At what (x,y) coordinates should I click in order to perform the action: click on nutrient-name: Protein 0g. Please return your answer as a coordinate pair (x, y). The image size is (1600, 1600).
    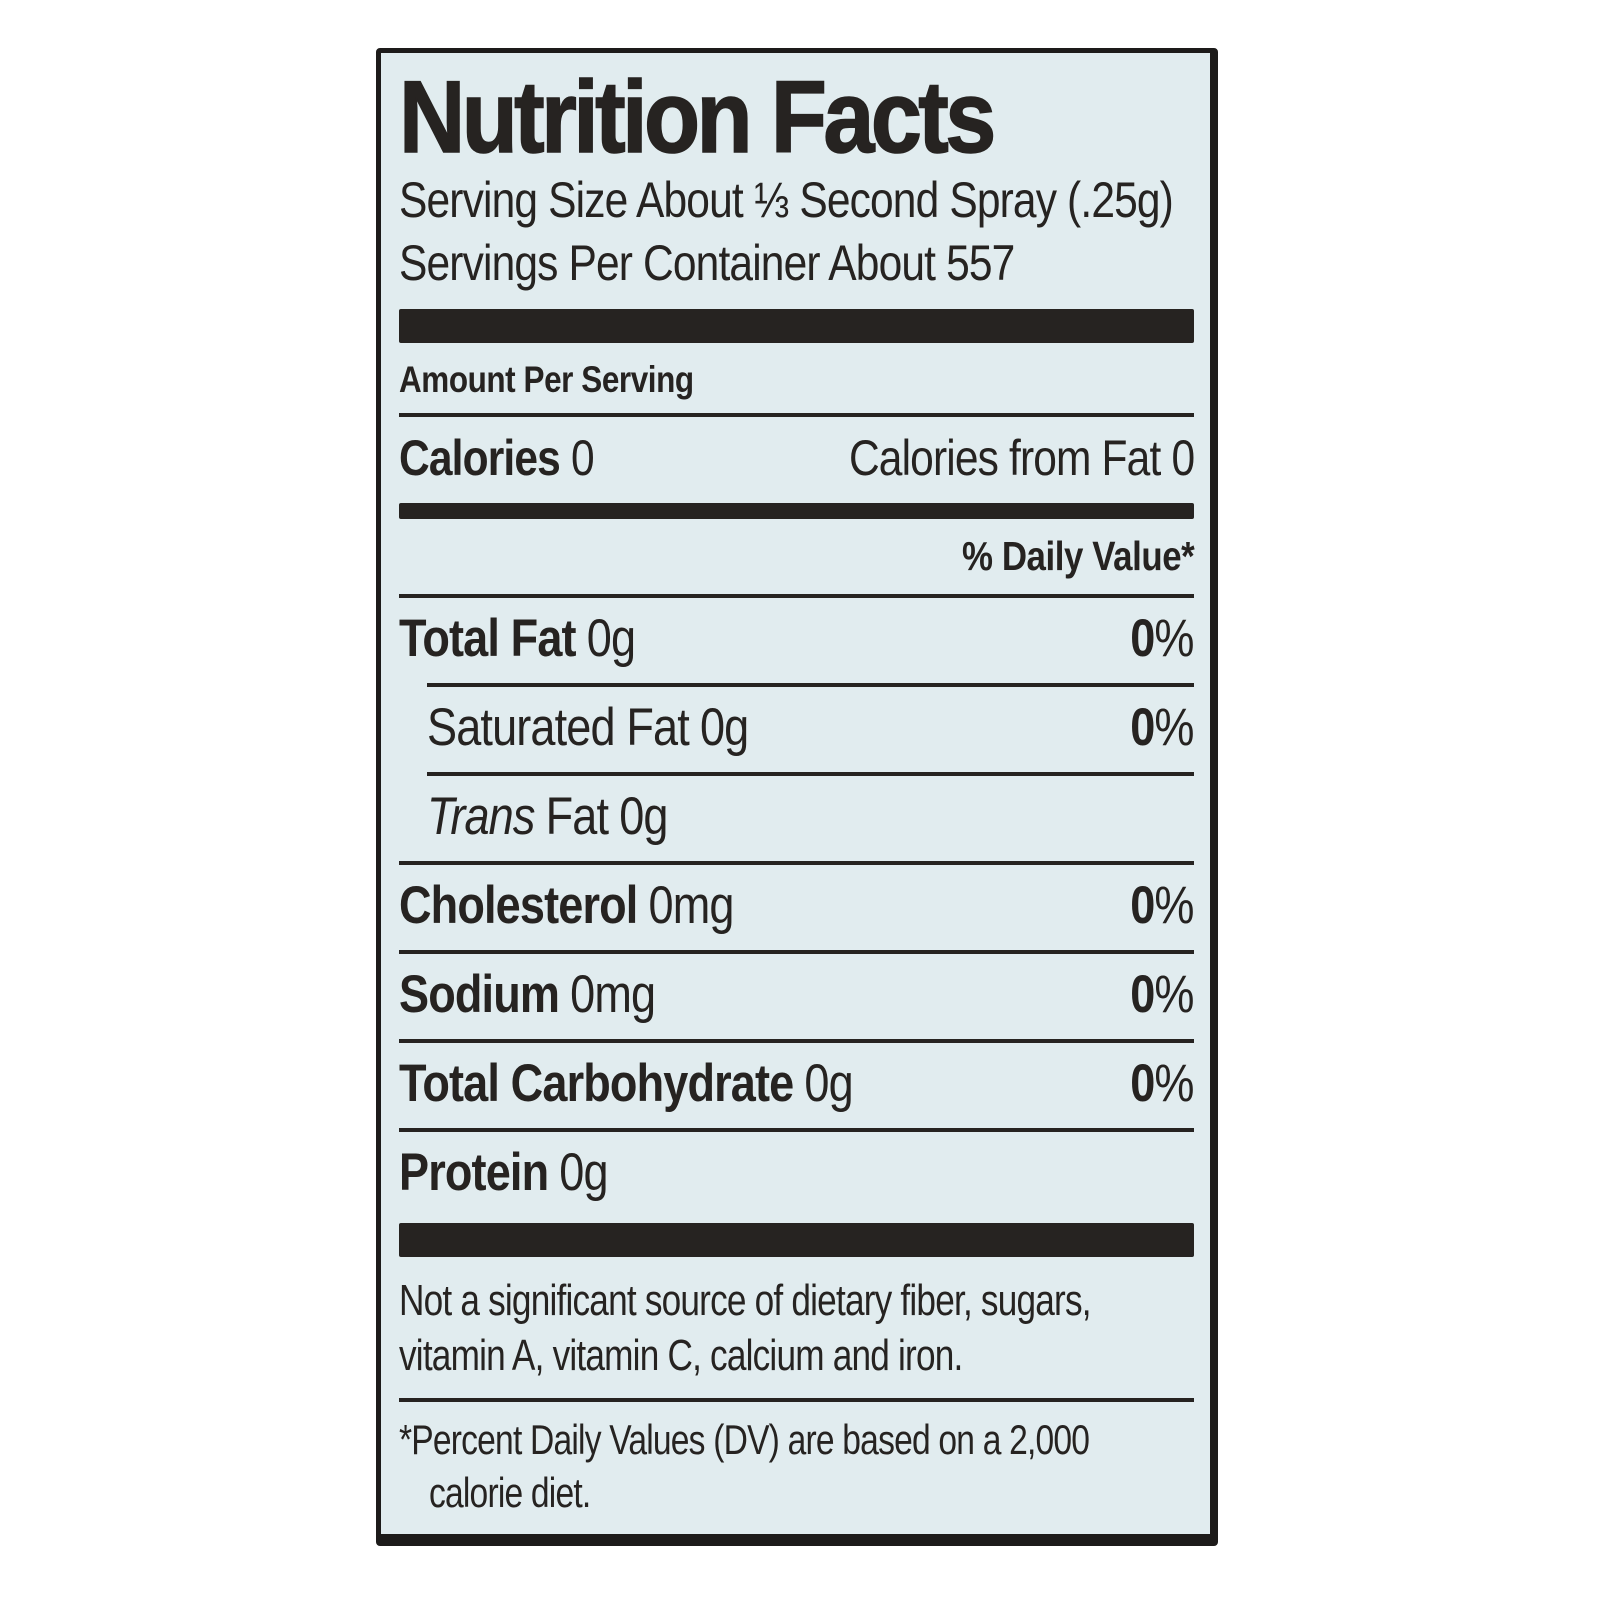
    Looking at the image, I should click on (504, 1173).